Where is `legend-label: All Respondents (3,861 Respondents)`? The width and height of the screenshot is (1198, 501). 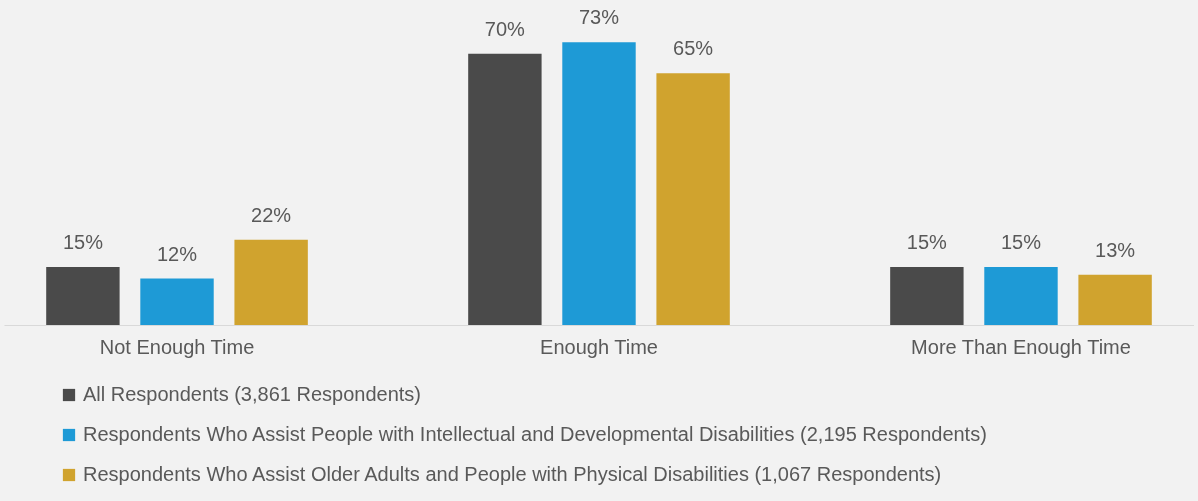
legend-label: All Respondents (3,861 Respondents) is located at coordinates (252, 394).